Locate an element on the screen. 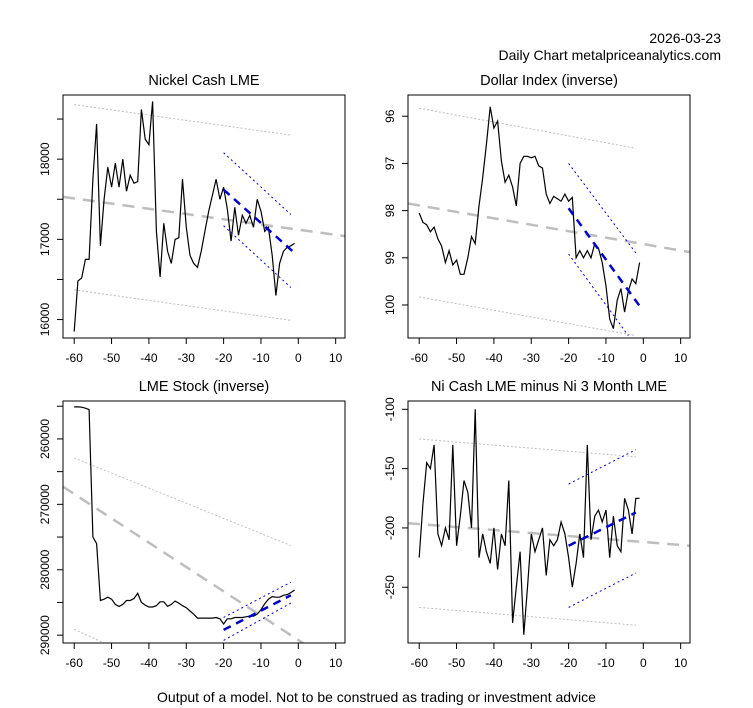 Image resolution: width=753 pixels, height=708 pixels. chart-date: 2026-03-23 is located at coordinates (685, 38).